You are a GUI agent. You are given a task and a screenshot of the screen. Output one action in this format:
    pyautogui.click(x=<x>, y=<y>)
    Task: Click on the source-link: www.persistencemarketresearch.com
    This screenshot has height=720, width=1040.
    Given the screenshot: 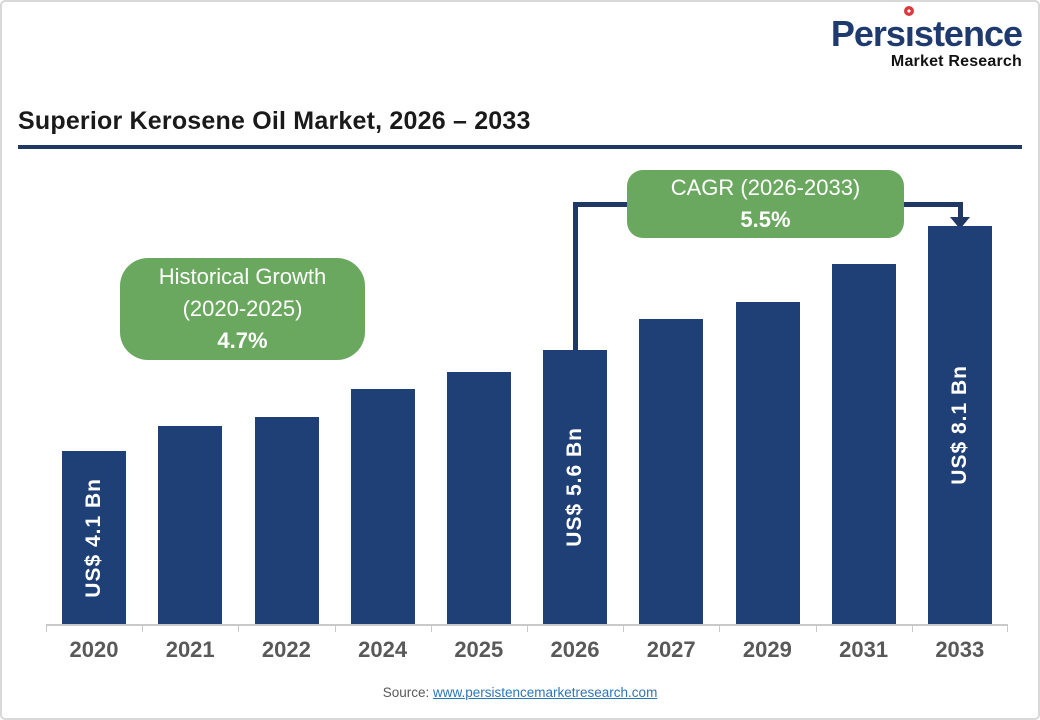 What is the action you would take?
    pyautogui.click(x=545, y=692)
    